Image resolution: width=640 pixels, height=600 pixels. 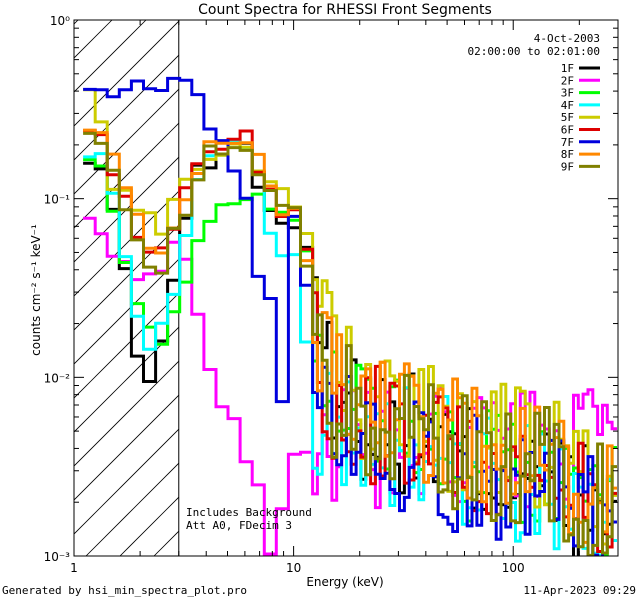 What do you see at coordinates (57, 200) in the screenshot?
I see `y-tick-label: 10⁻¹` at bounding box center [57, 200].